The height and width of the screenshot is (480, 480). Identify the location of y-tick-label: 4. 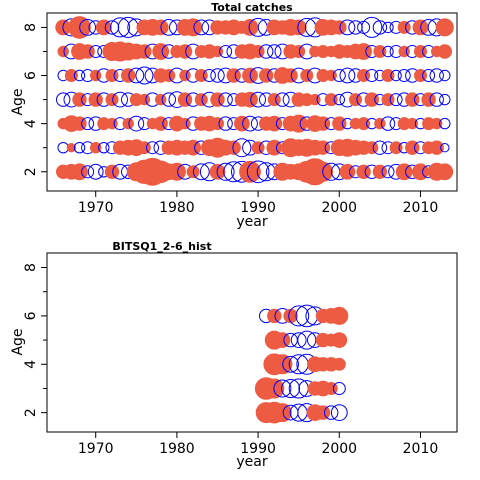
(31, 123).